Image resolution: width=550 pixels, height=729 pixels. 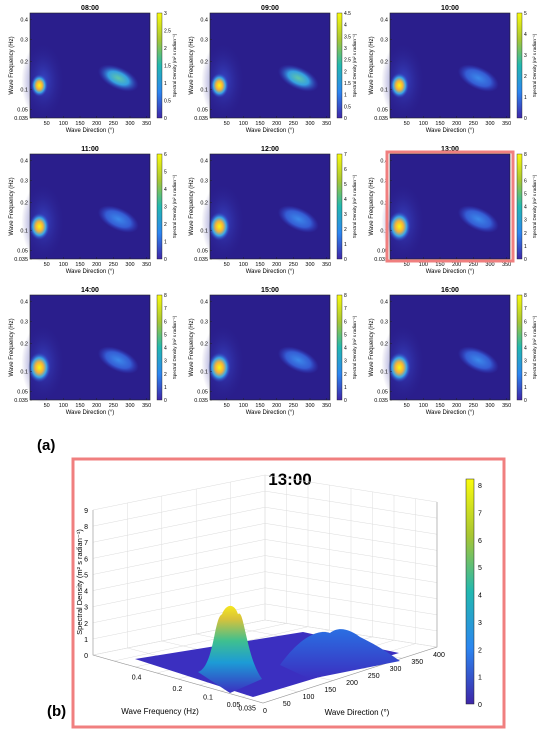 What do you see at coordinates (480, 596) in the screenshot?
I see `surface-colorbar-tick: 4` at bounding box center [480, 596].